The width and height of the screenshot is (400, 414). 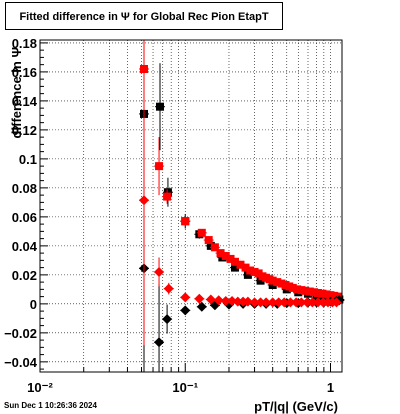 What do you see at coordinates (24, 188) in the screenshot?
I see `y-tick-label: 0.08` at bounding box center [24, 188].